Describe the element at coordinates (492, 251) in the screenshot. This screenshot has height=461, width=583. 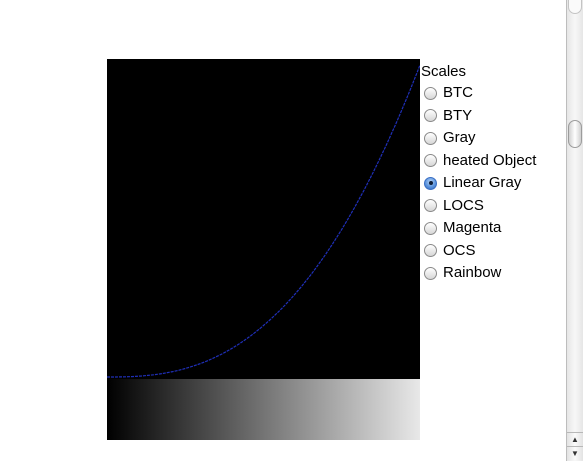
I see `scale-option-ocs: OCS` at that location.